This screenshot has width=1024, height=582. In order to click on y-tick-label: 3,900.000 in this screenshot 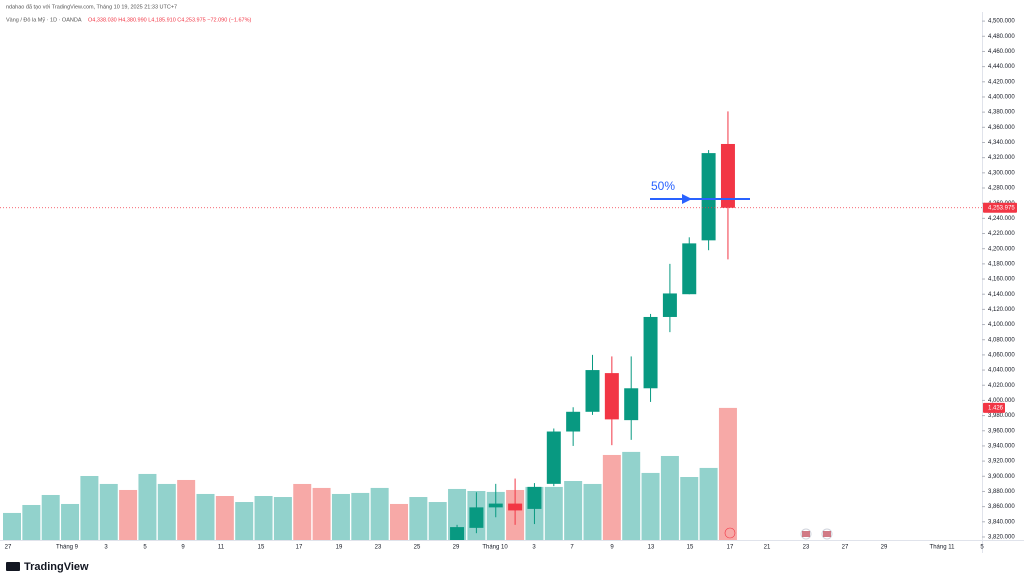, I will do `click(1001, 477)`.